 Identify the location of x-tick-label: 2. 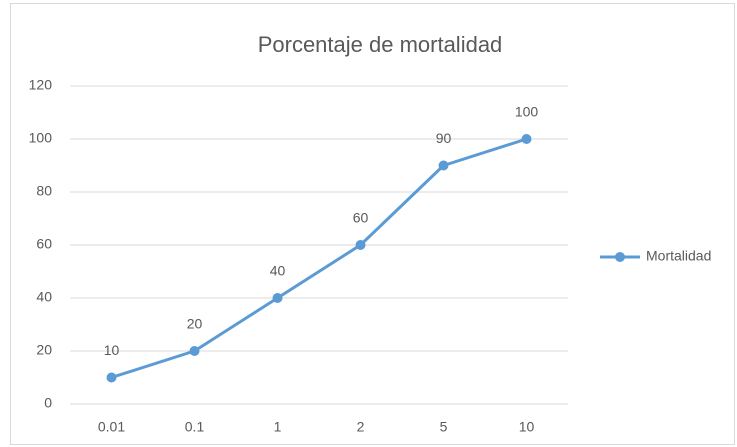
(361, 427).